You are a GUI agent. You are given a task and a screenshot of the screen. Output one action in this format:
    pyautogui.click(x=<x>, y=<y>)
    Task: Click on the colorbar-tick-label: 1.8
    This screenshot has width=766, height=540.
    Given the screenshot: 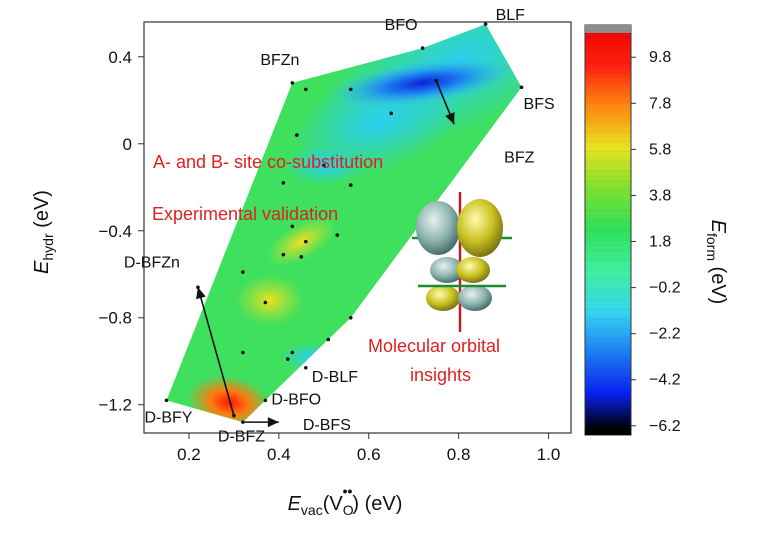 What is the action you would take?
    pyautogui.click(x=660, y=242)
    